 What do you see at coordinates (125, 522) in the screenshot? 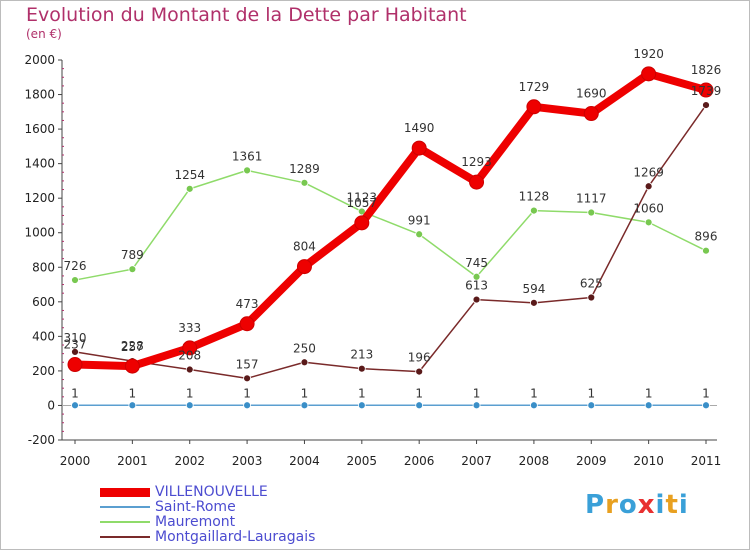
I see `legend-swatch-mauremont` at bounding box center [125, 522].